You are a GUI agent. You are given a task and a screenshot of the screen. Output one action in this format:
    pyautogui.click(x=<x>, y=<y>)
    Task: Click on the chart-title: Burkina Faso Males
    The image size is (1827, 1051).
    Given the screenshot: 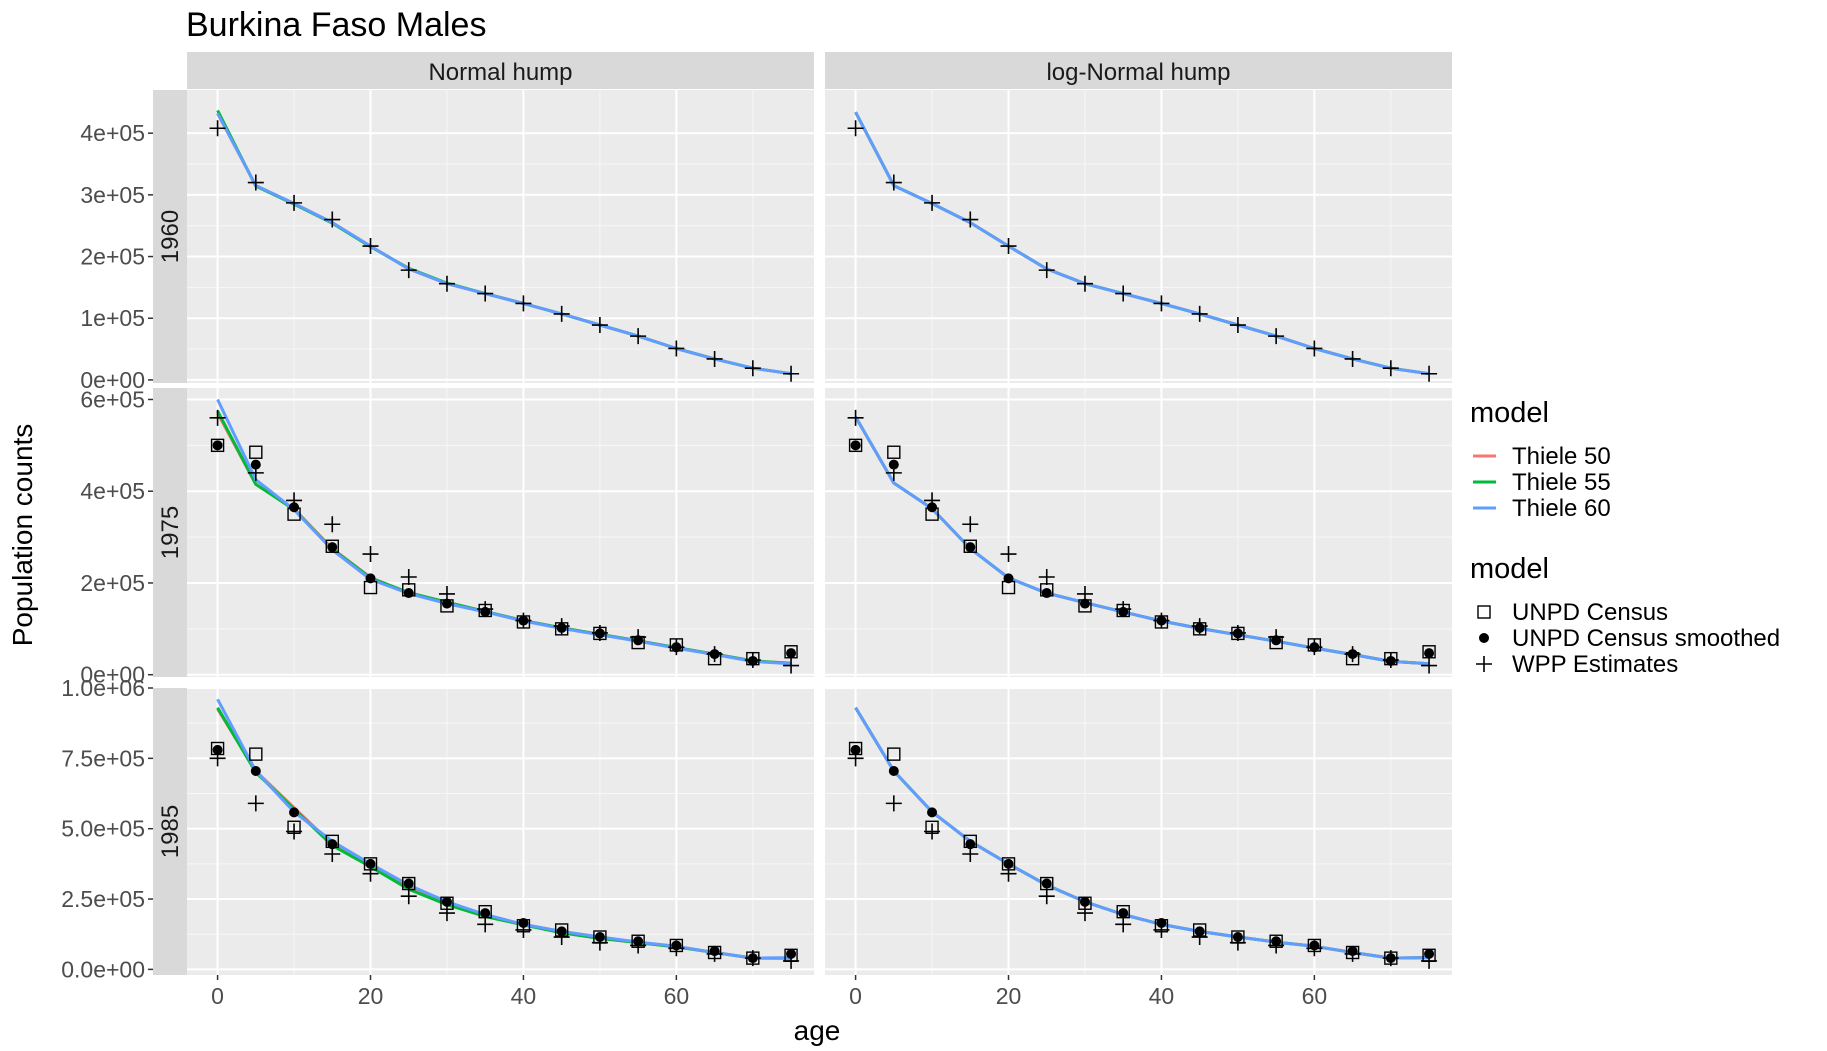 What is the action you would take?
    pyautogui.click(x=336, y=25)
    